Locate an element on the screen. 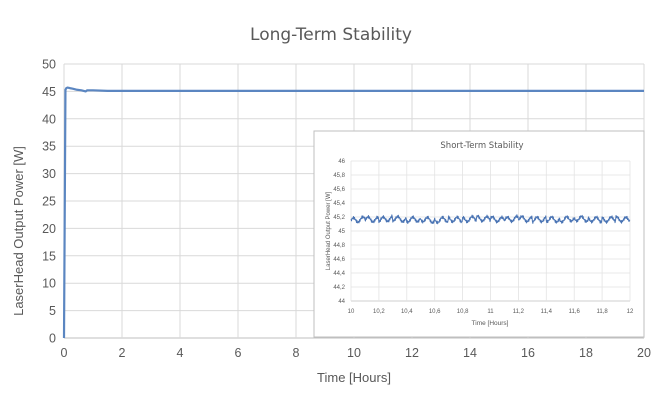  inset-x-tick-label: 11 is located at coordinates (490, 312).